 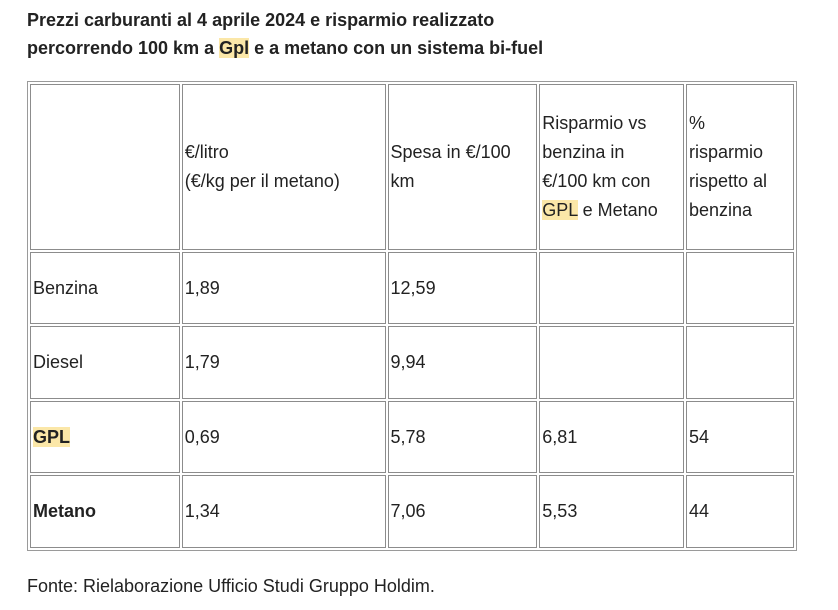 What do you see at coordinates (611, 437) in the screenshot?
I see `saving-cell: 6,81` at bounding box center [611, 437].